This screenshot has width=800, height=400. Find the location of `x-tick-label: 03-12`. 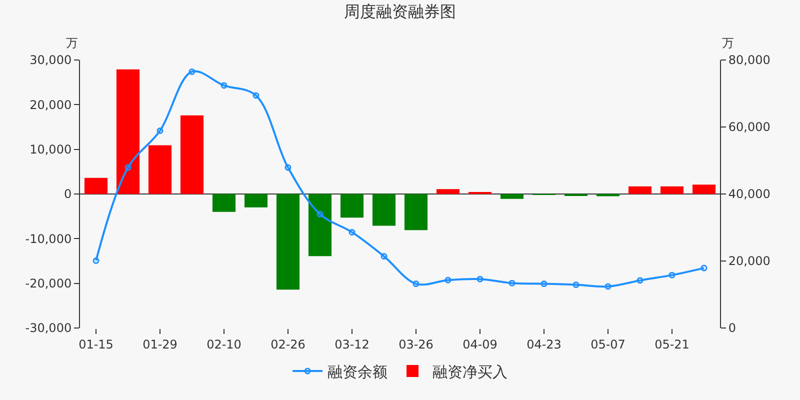

x-tick-label: 03-12 is located at coordinates (352, 344).